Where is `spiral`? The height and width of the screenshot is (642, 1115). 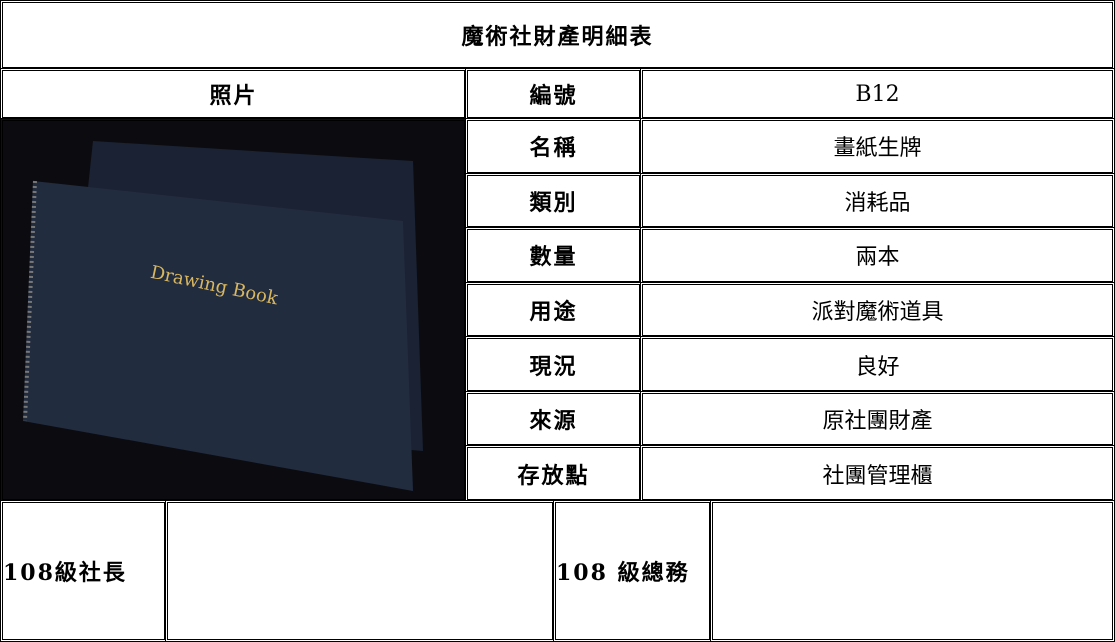
spiral is located at coordinates (30, 301).